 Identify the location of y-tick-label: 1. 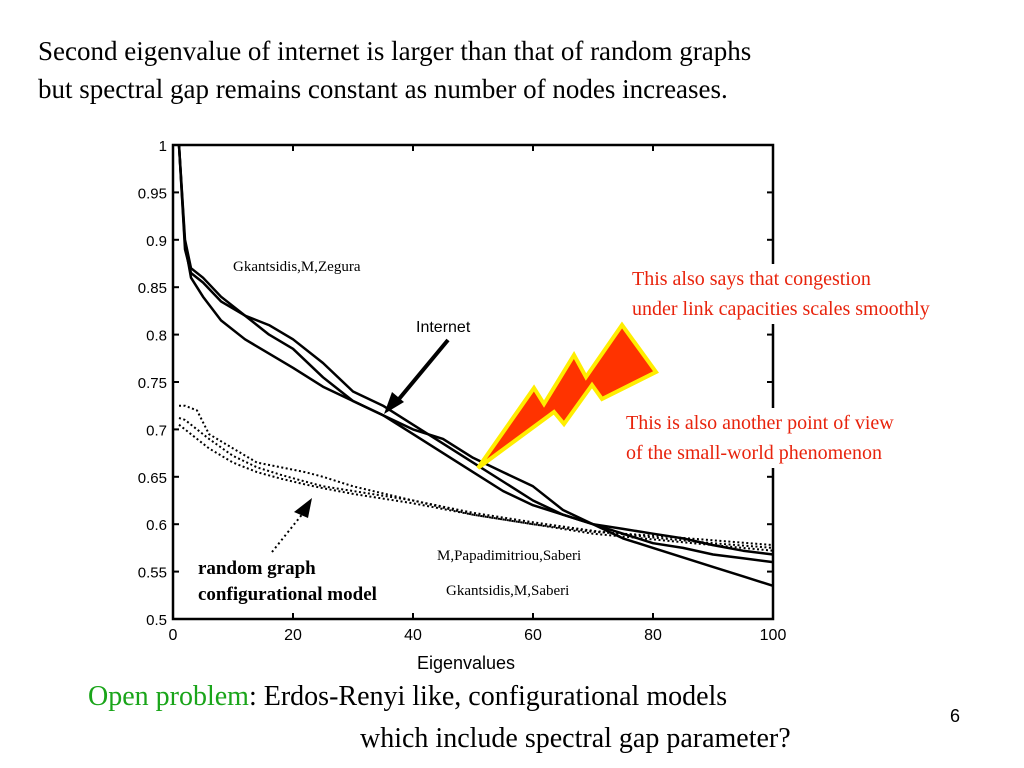
(163, 146).